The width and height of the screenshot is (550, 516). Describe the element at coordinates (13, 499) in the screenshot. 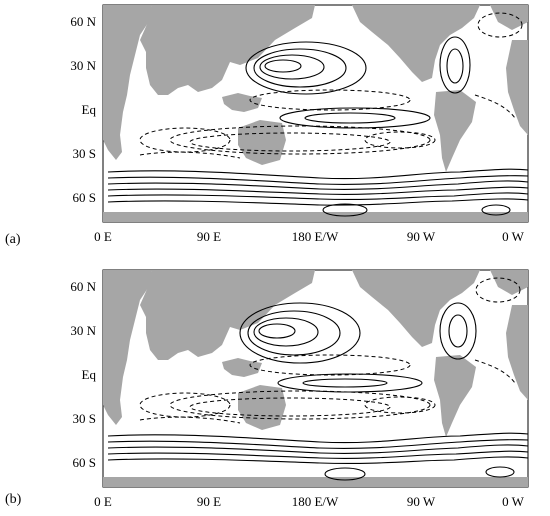

I see `panel-label: (b)` at that location.